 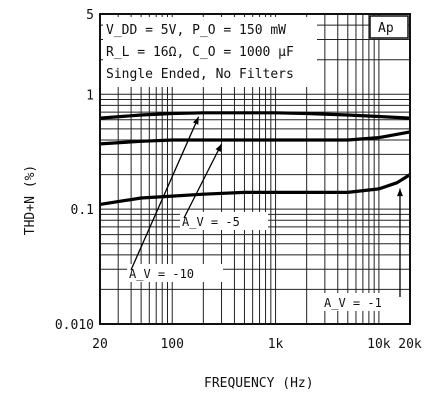 I want to click on condition-line-1: V_DD = 5V, P_O = 150 mW, so click(x=196, y=30).